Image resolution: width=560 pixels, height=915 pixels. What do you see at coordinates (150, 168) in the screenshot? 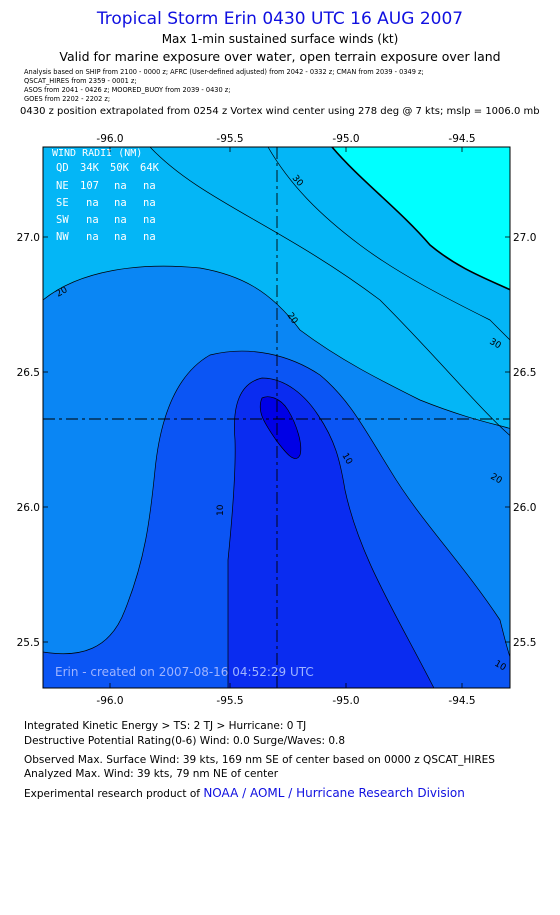
I see `wind-radii-header-64k: 64K` at bounding box center [150, 168].